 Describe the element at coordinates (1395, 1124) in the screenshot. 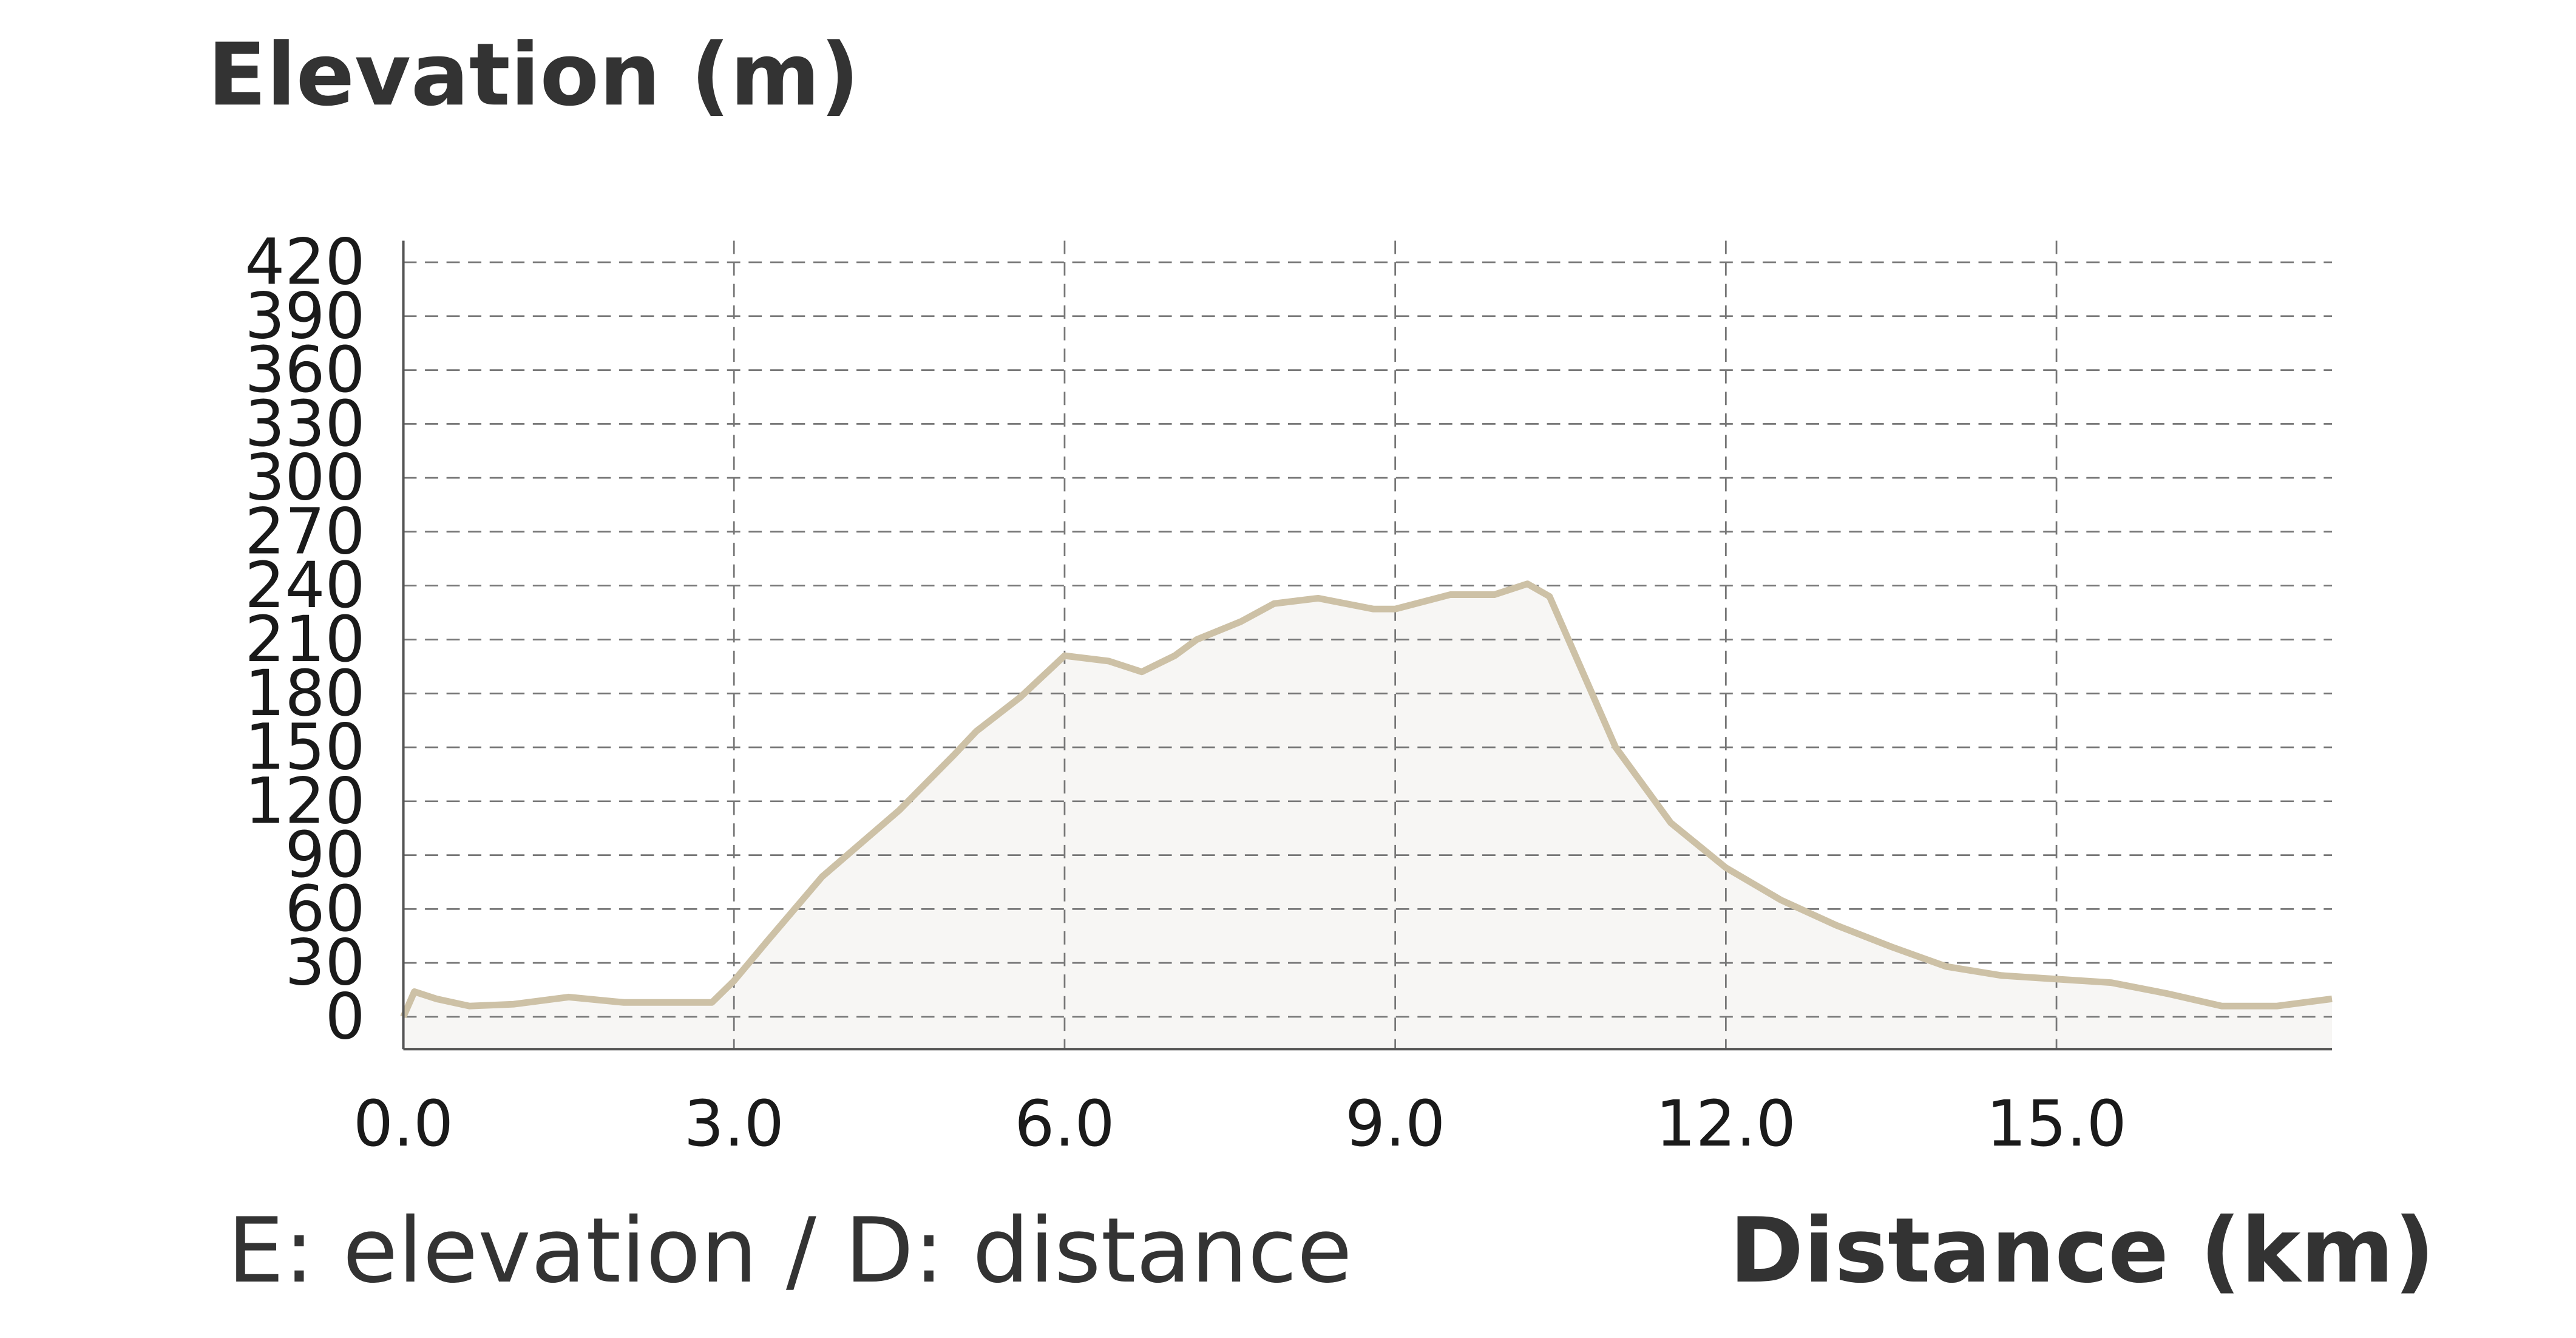

I see `x-tick-label: 9.0` at that location.